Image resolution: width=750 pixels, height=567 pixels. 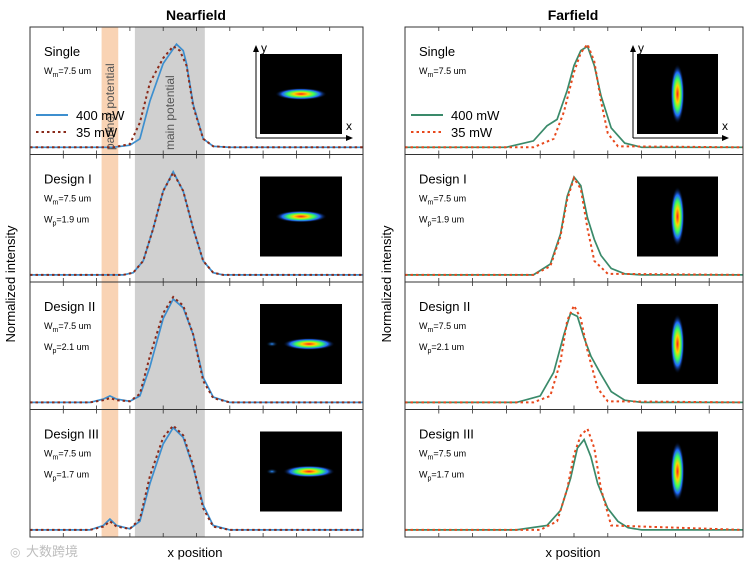 I want to click on band-label: partner potential, so click(x=110, y=106).